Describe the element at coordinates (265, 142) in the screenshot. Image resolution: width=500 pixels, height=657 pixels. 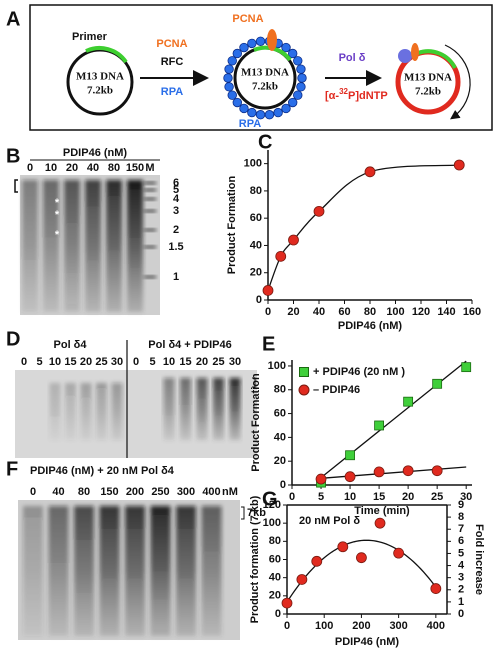
I see `panel-label: C` at that location.